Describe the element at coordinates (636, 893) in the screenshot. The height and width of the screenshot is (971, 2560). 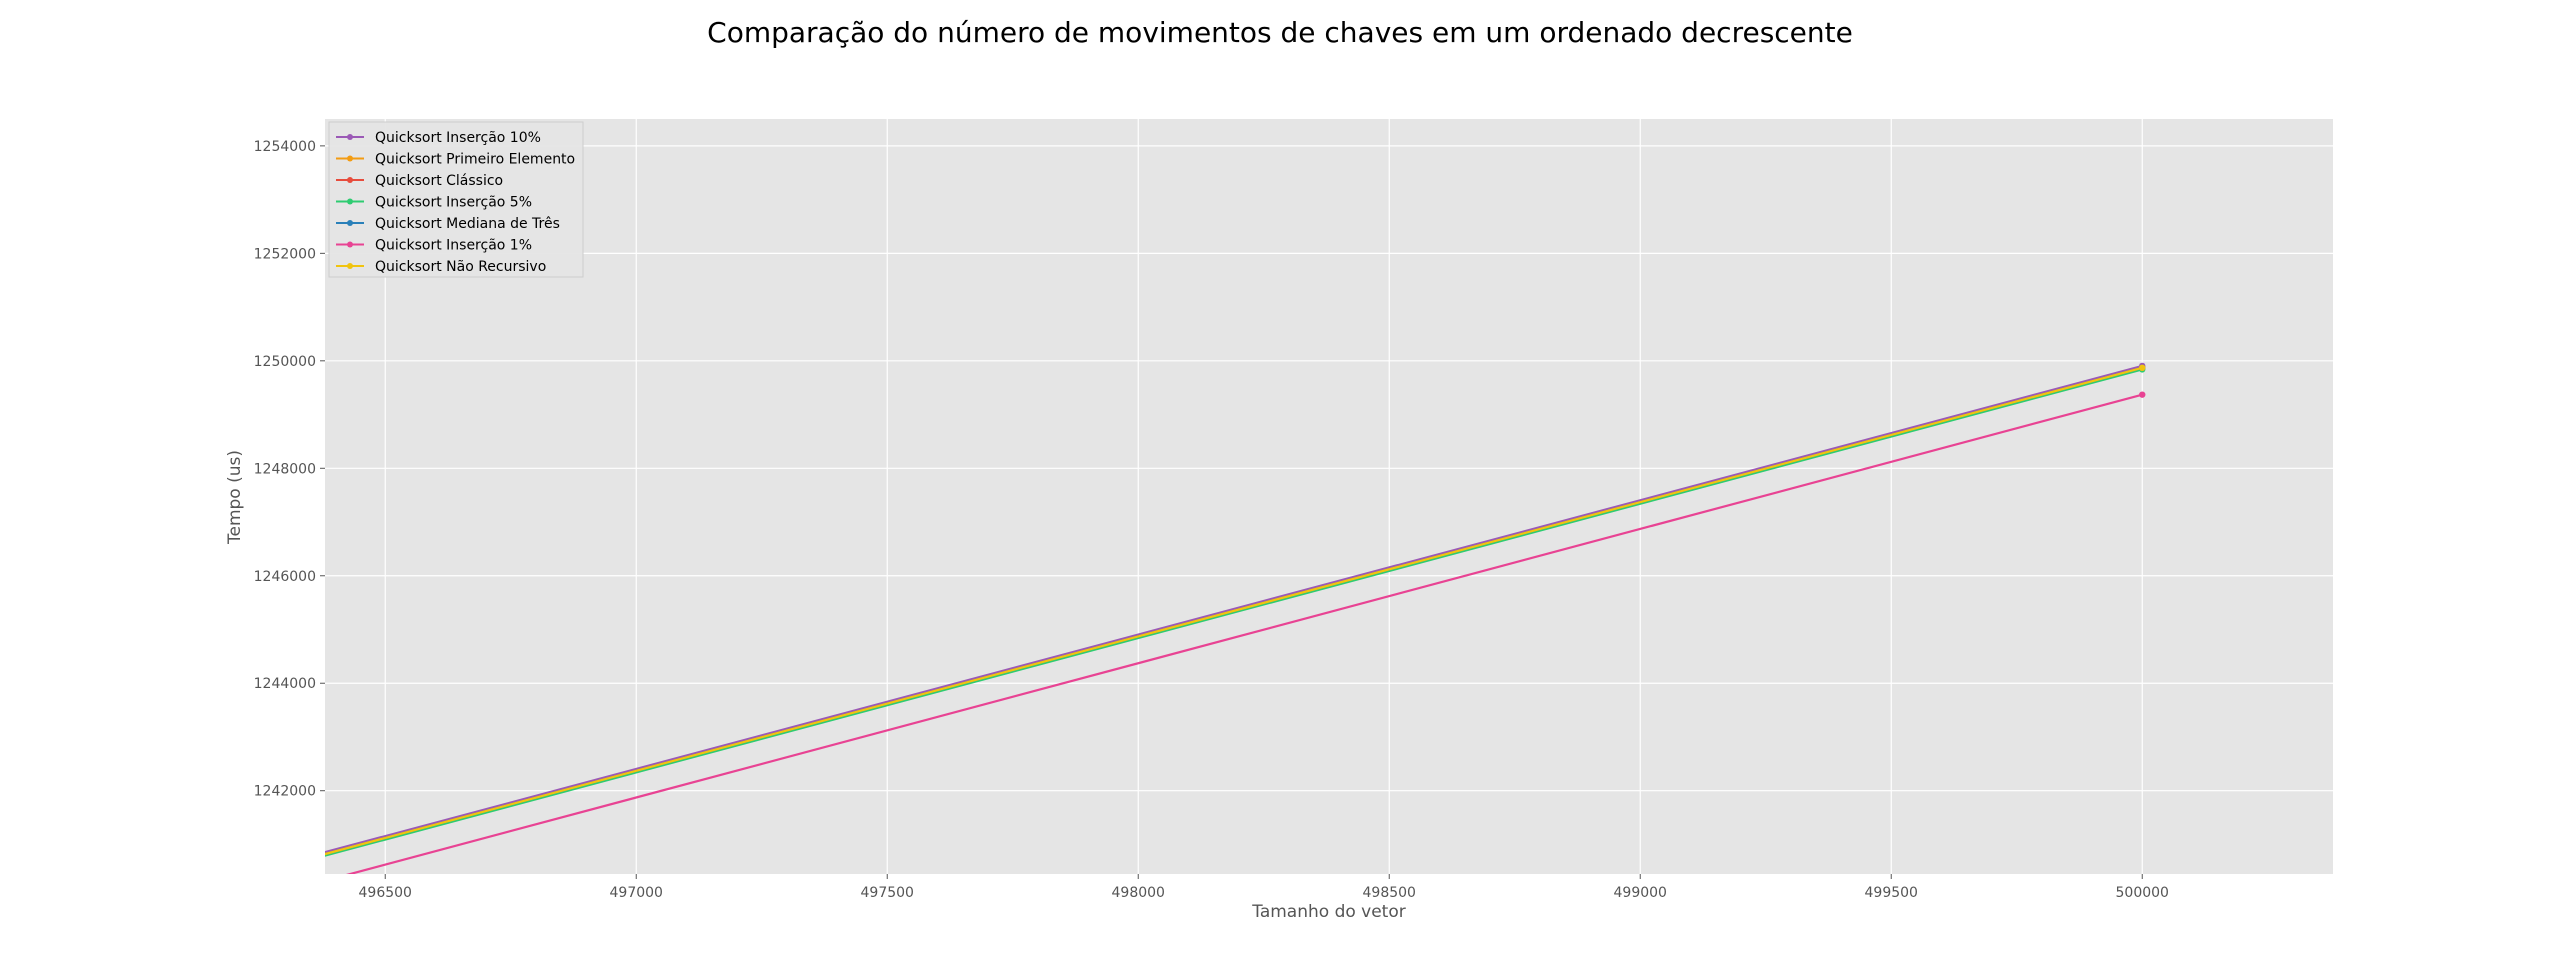
I see `x-tick-label: 497000` at that location.